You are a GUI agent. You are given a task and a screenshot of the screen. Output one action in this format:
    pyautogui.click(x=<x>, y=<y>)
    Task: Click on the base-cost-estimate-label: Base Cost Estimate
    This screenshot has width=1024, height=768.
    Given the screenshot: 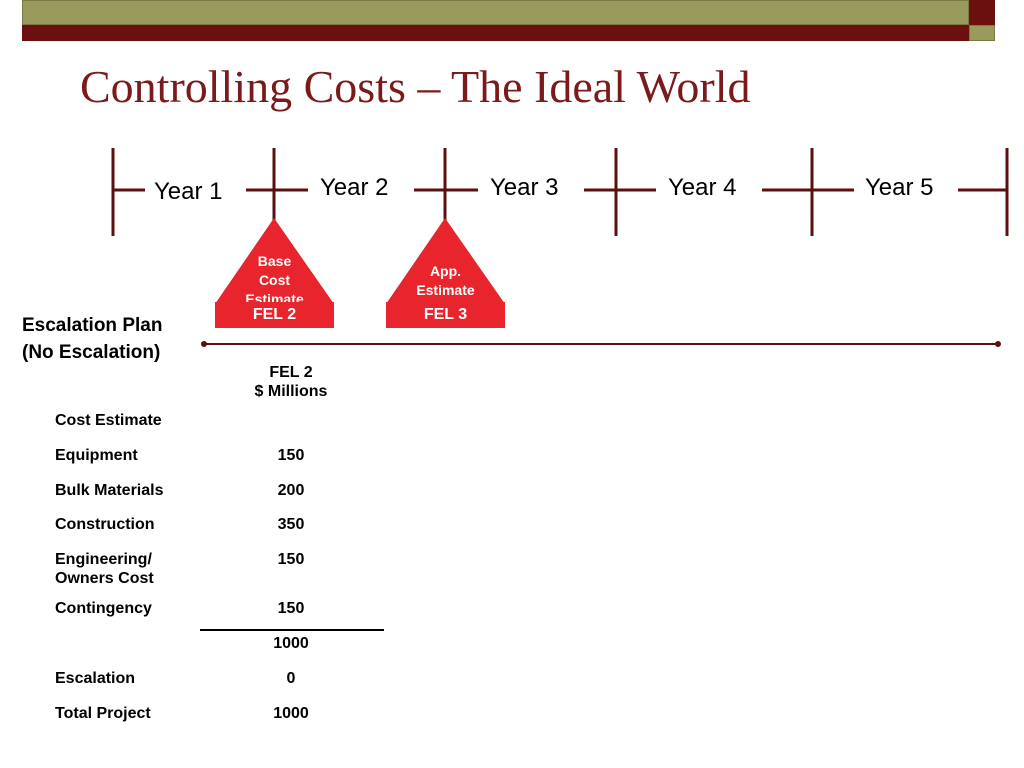 What is the action you would take?
    pyautogui.click(x=274, y=280)
    